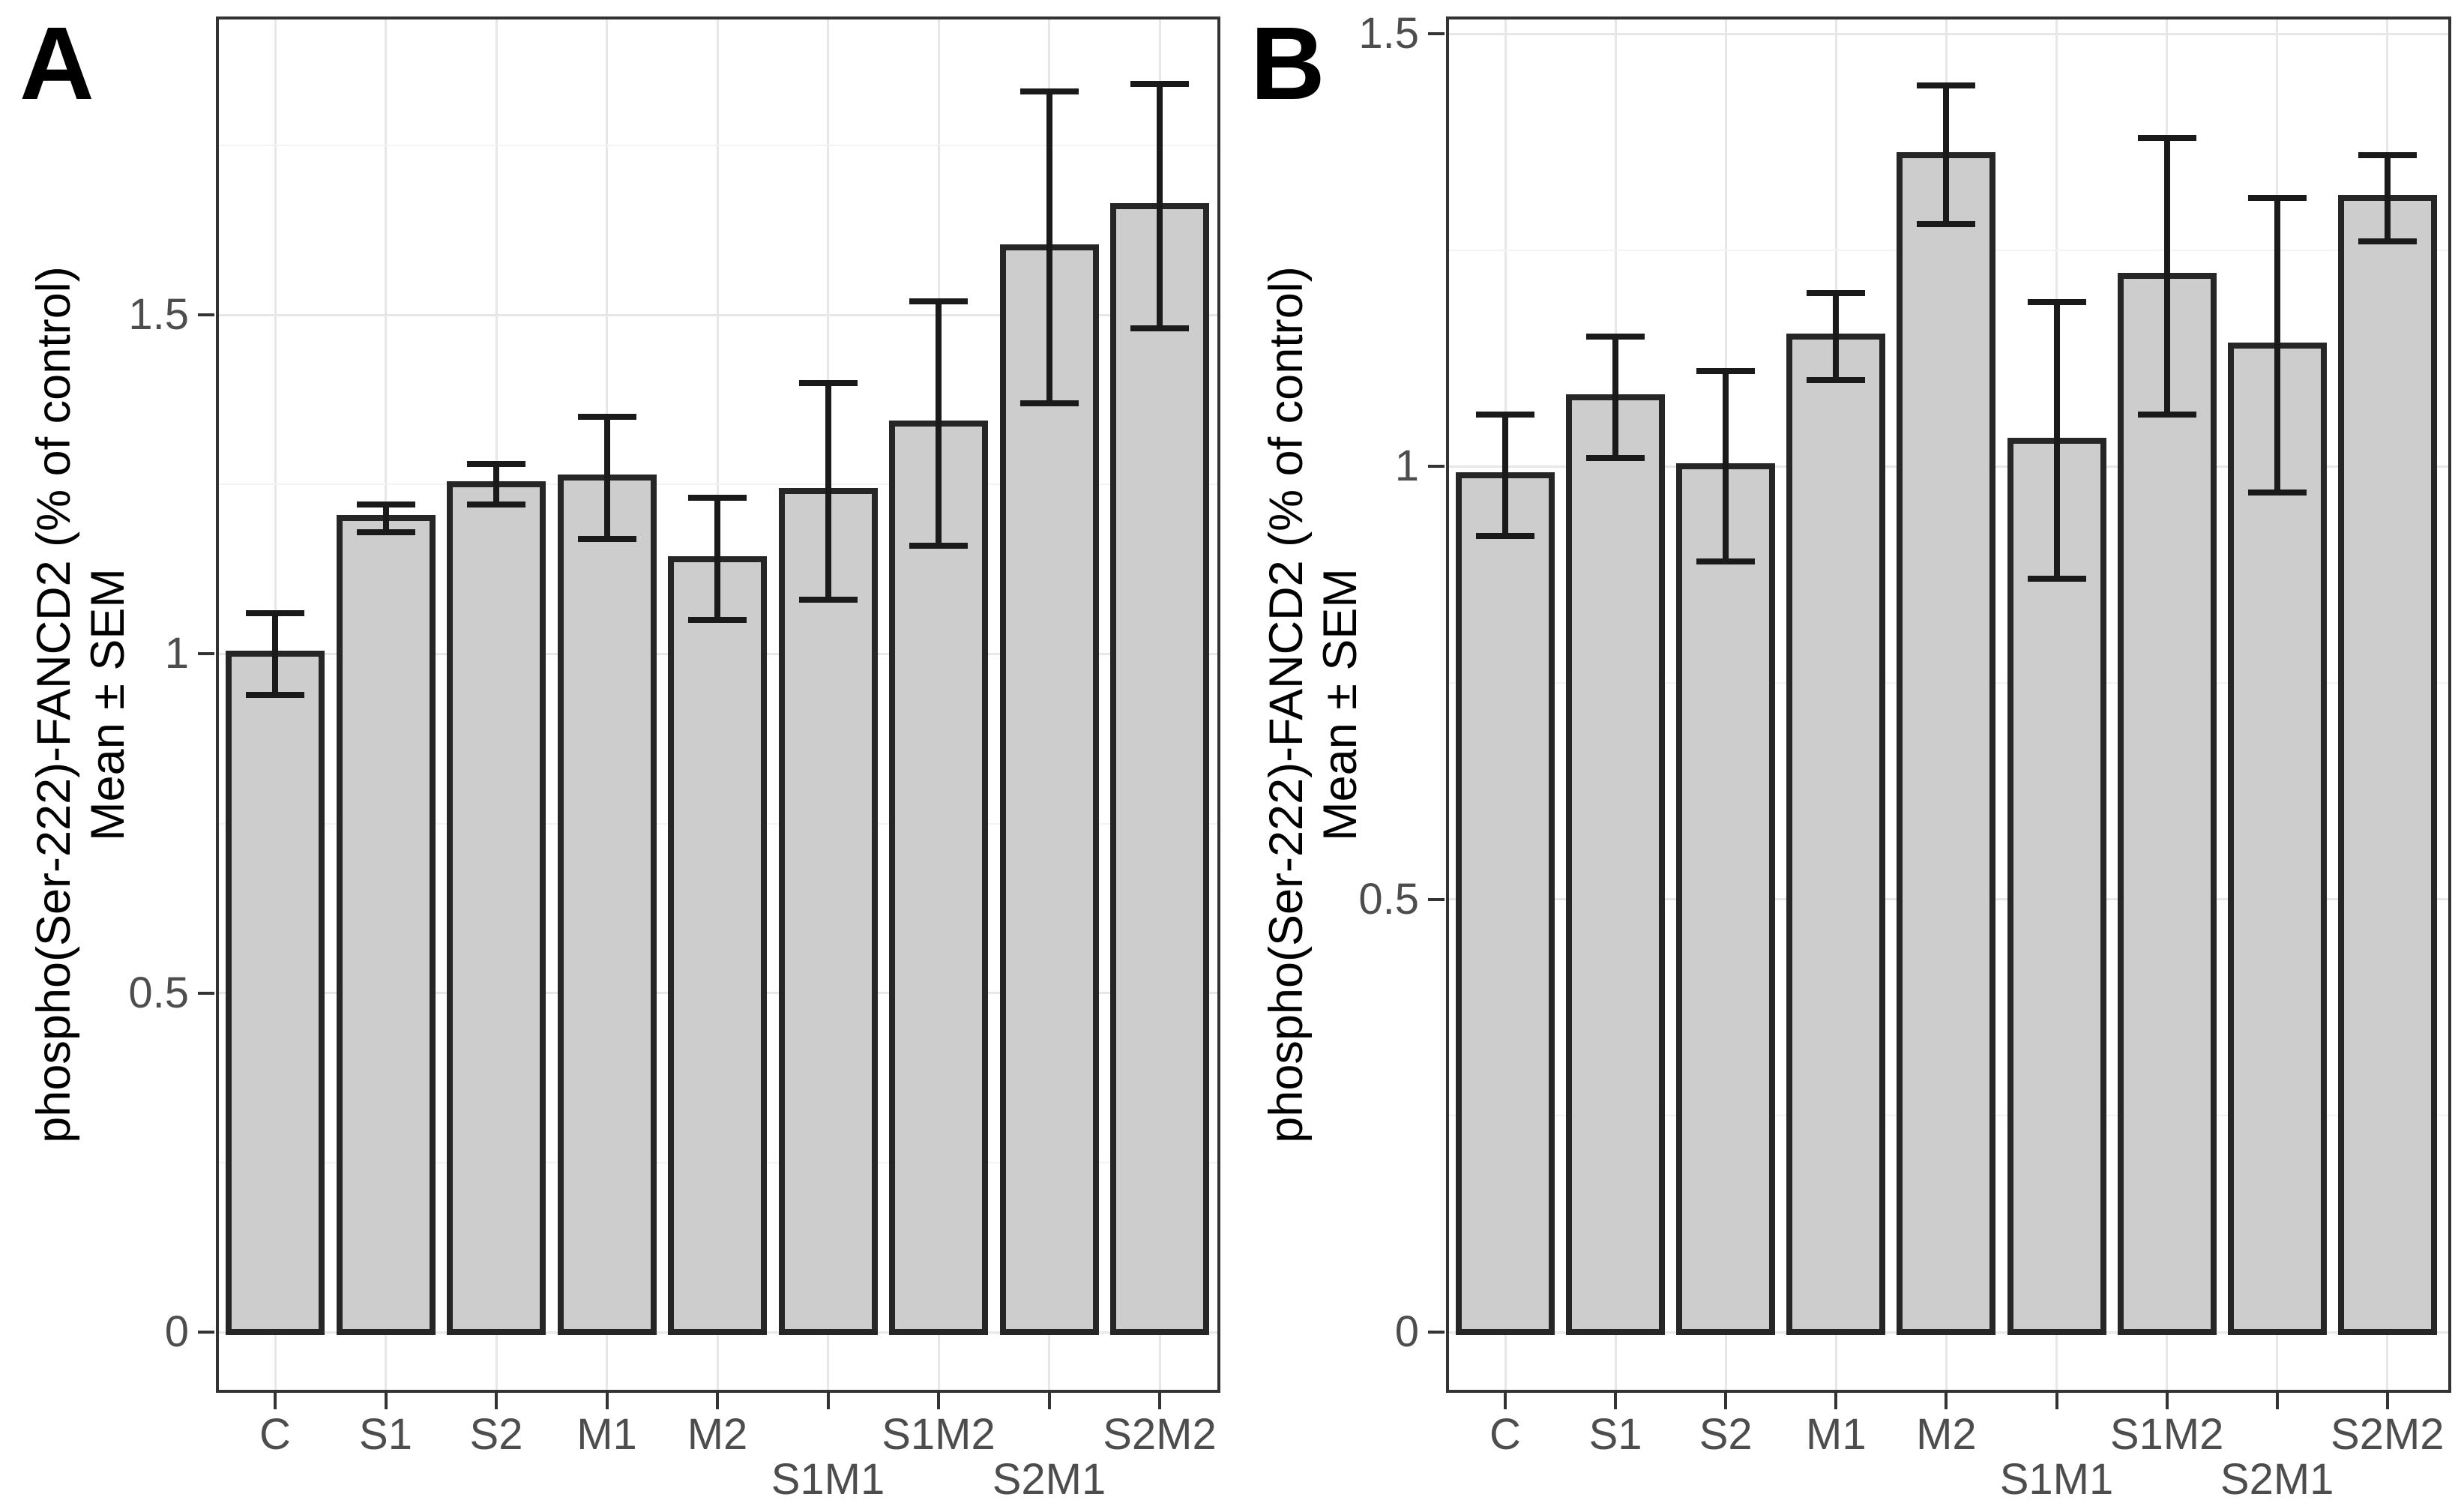 This screenshot has height=1512, width=2461. What do you see at coordinates (718, 485) in the screenshot?
I see `gridline-minor` at bounding box center [718, 485].